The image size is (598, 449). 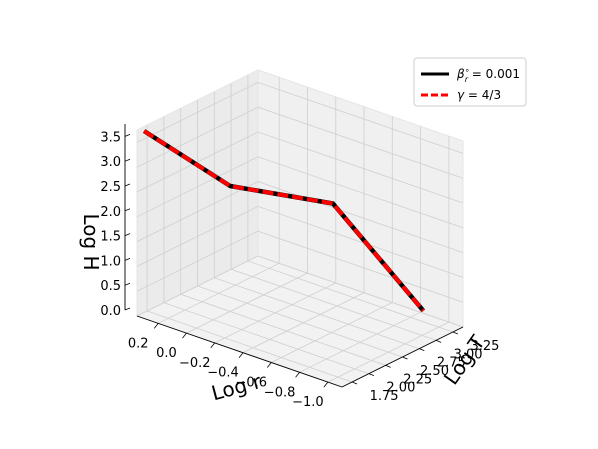 What do you see at coordinates (110, 212) in the screenshot?
I see `z-tick-label: 2.0` at bounding box center [110, 212].